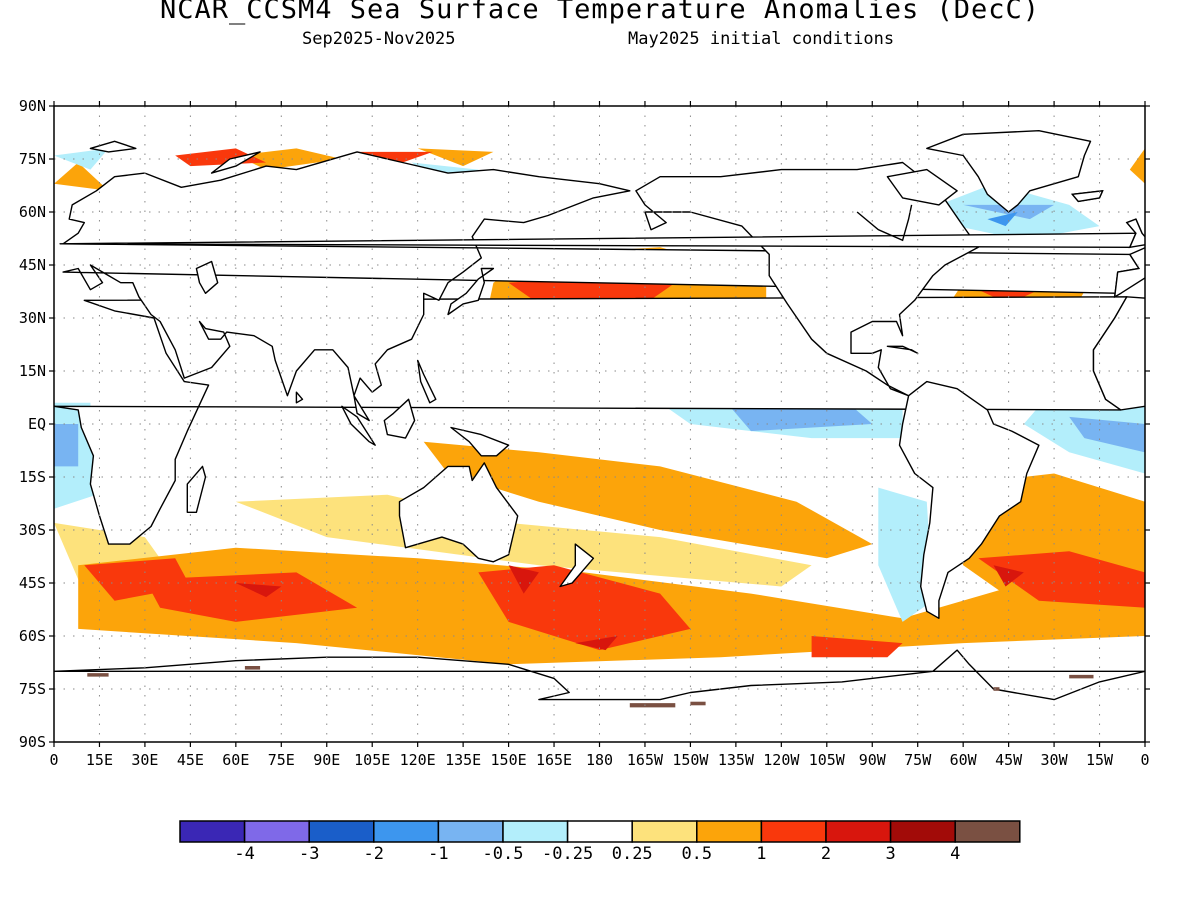 This screenshot has height=900, width=1200. I want to click on lon-tick-label: 105E, so click(372, 760).